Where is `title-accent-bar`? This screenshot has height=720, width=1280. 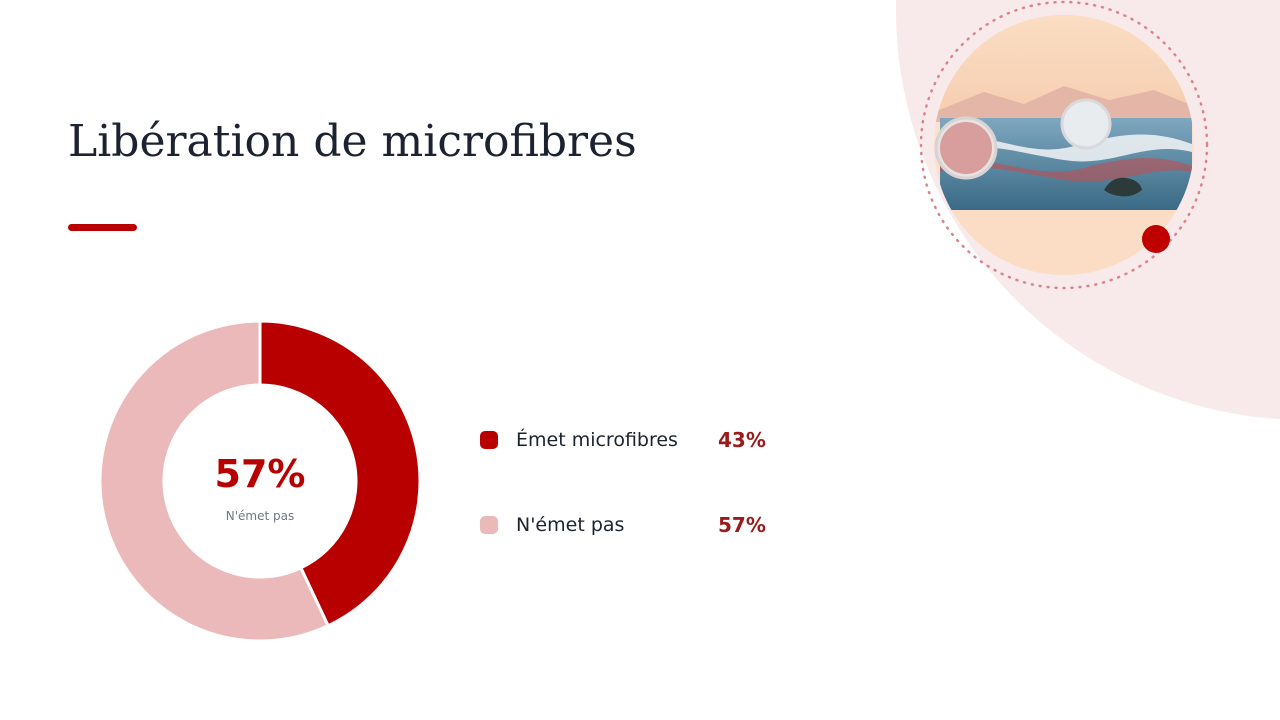 title-accent-bar is located at coordinates (102, 227).